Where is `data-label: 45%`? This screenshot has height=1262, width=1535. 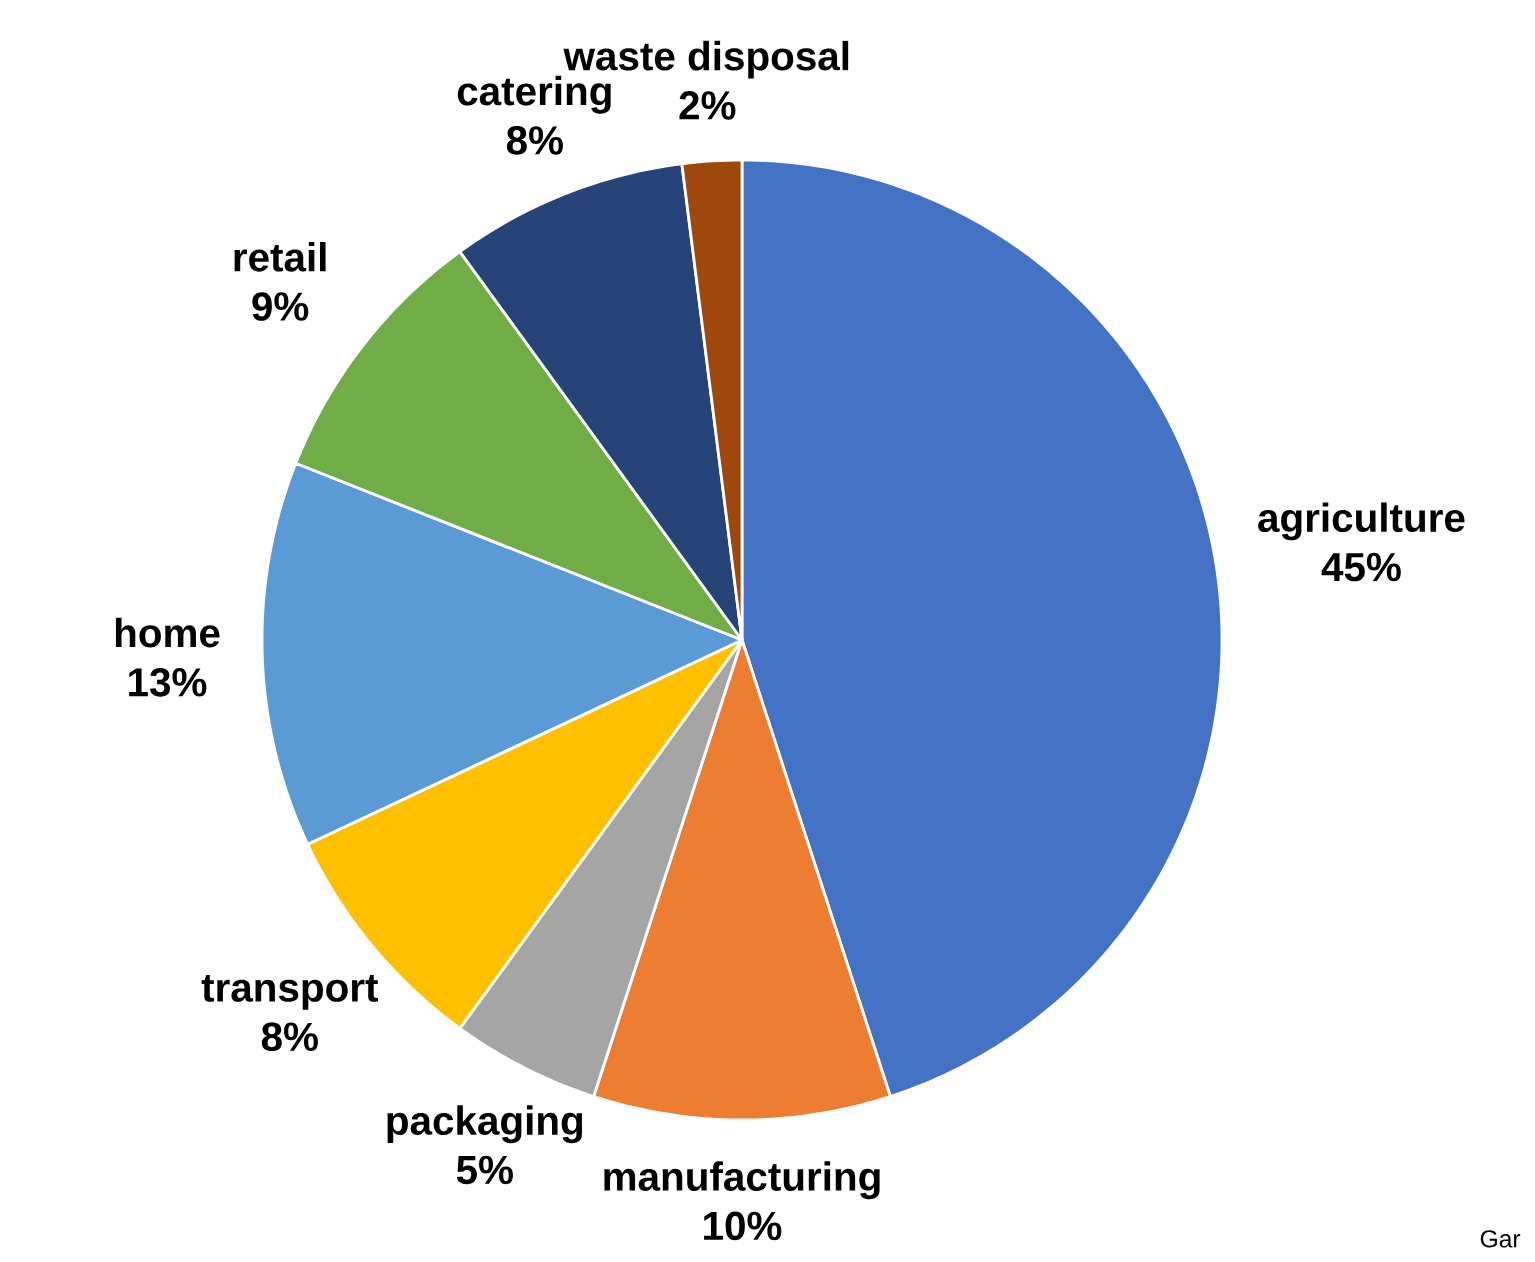
data-label: 45% is located at coordinates (1361, 567).